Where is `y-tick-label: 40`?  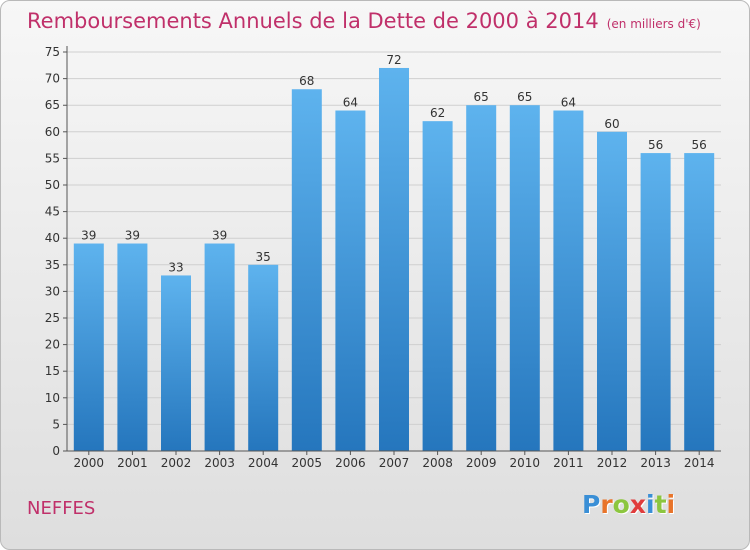
y-tick-label: 40 is located at coordinates (52, 238).